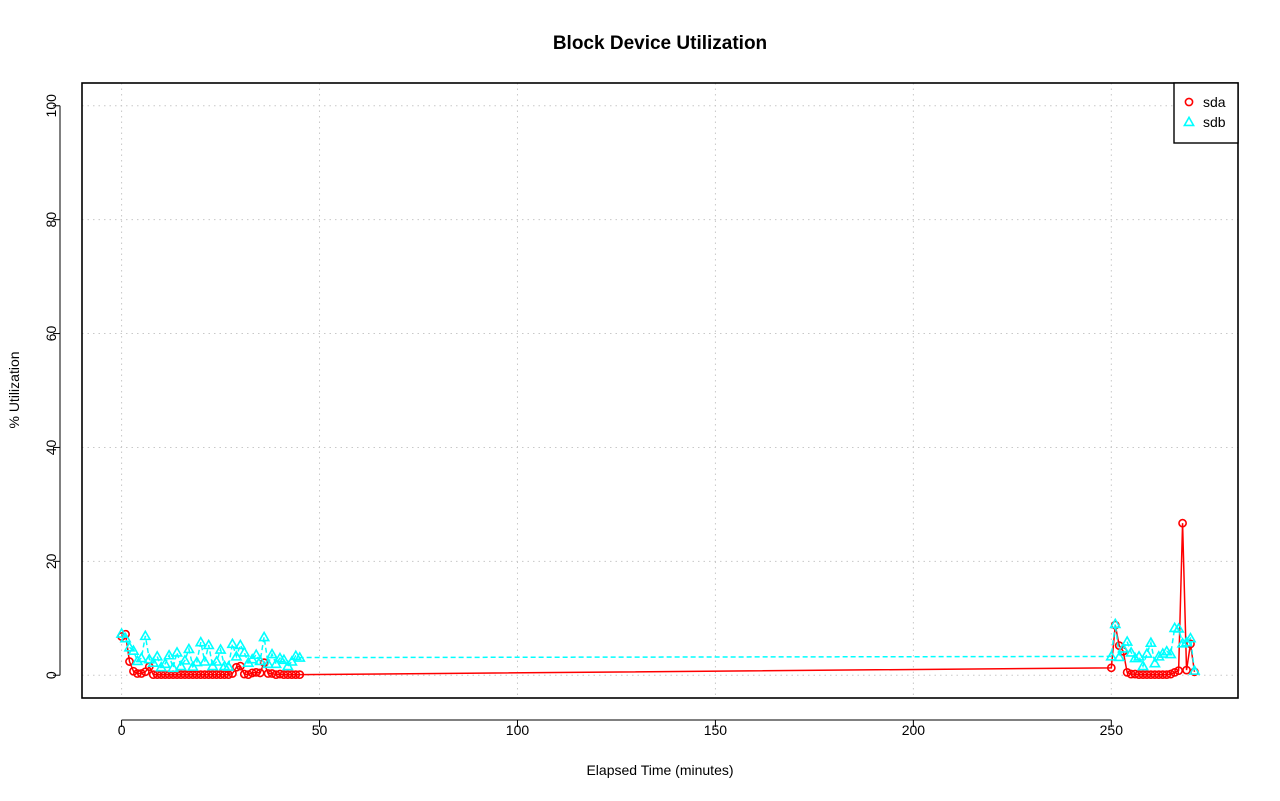 The width and height of the screenshot is (1280, 801). Describe the element at coordinates (1189, 121) in the screenshot. I see `legend-marker-sdb` at that location.